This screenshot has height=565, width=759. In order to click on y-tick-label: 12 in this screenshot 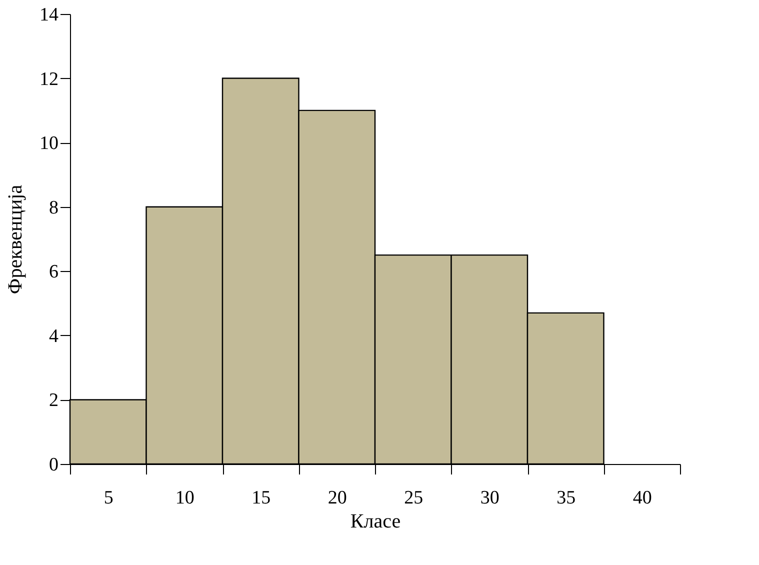, I will do `click(49, 79)`.